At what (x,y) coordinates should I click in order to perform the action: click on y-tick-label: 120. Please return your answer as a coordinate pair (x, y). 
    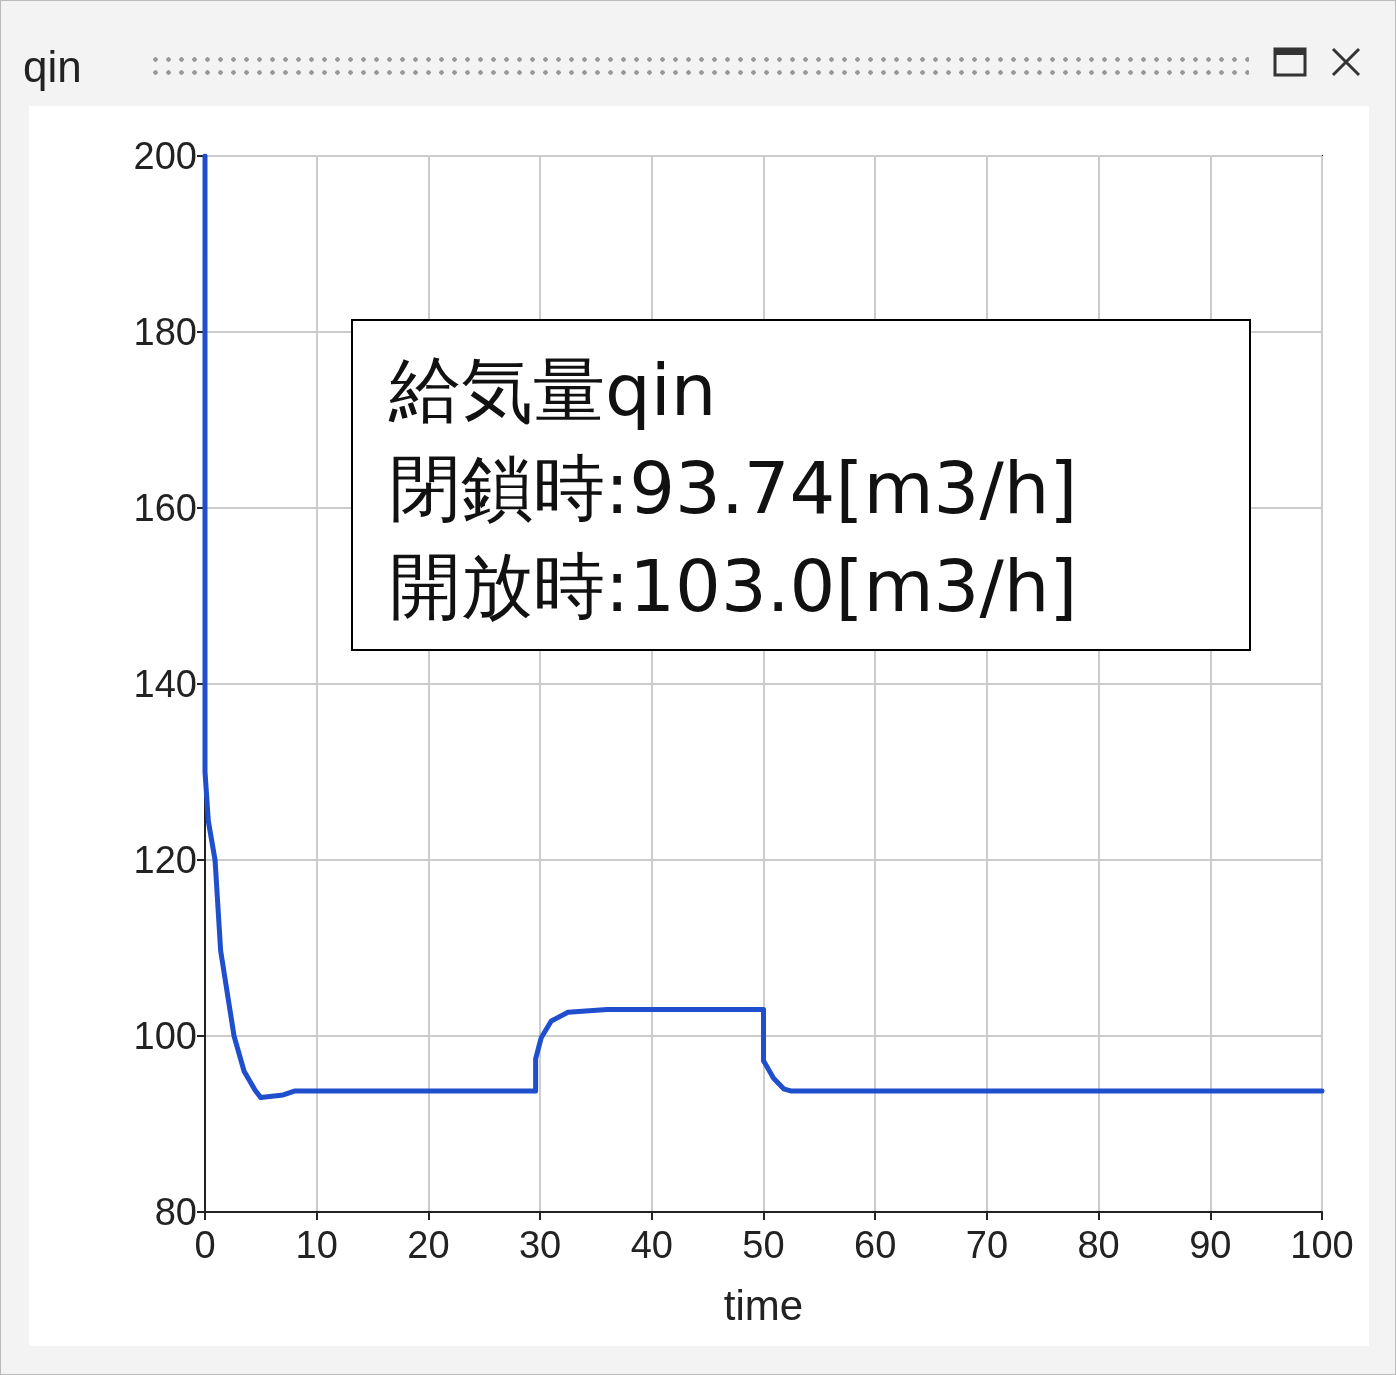
    Looking at the image, I should click on (165, 860).